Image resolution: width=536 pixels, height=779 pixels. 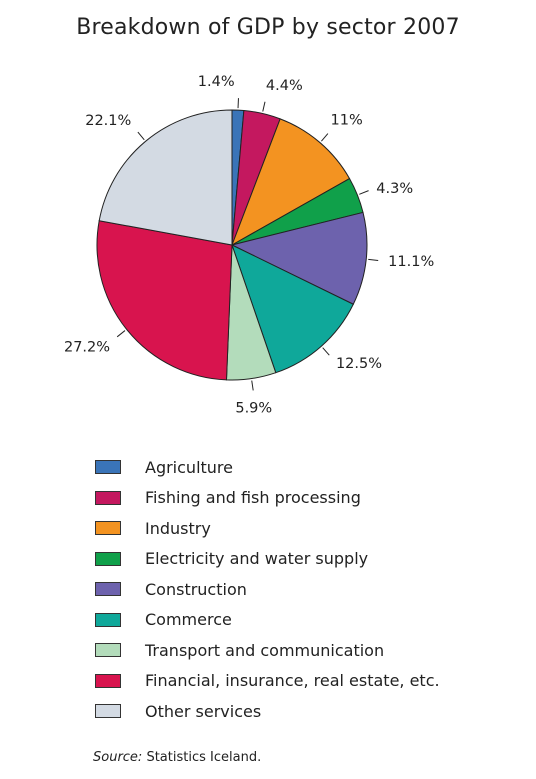 What do you see at coordinates (267, 467) in the screenshot?
I see `legend-item: Agriculture` at bounding box center [267, 467].